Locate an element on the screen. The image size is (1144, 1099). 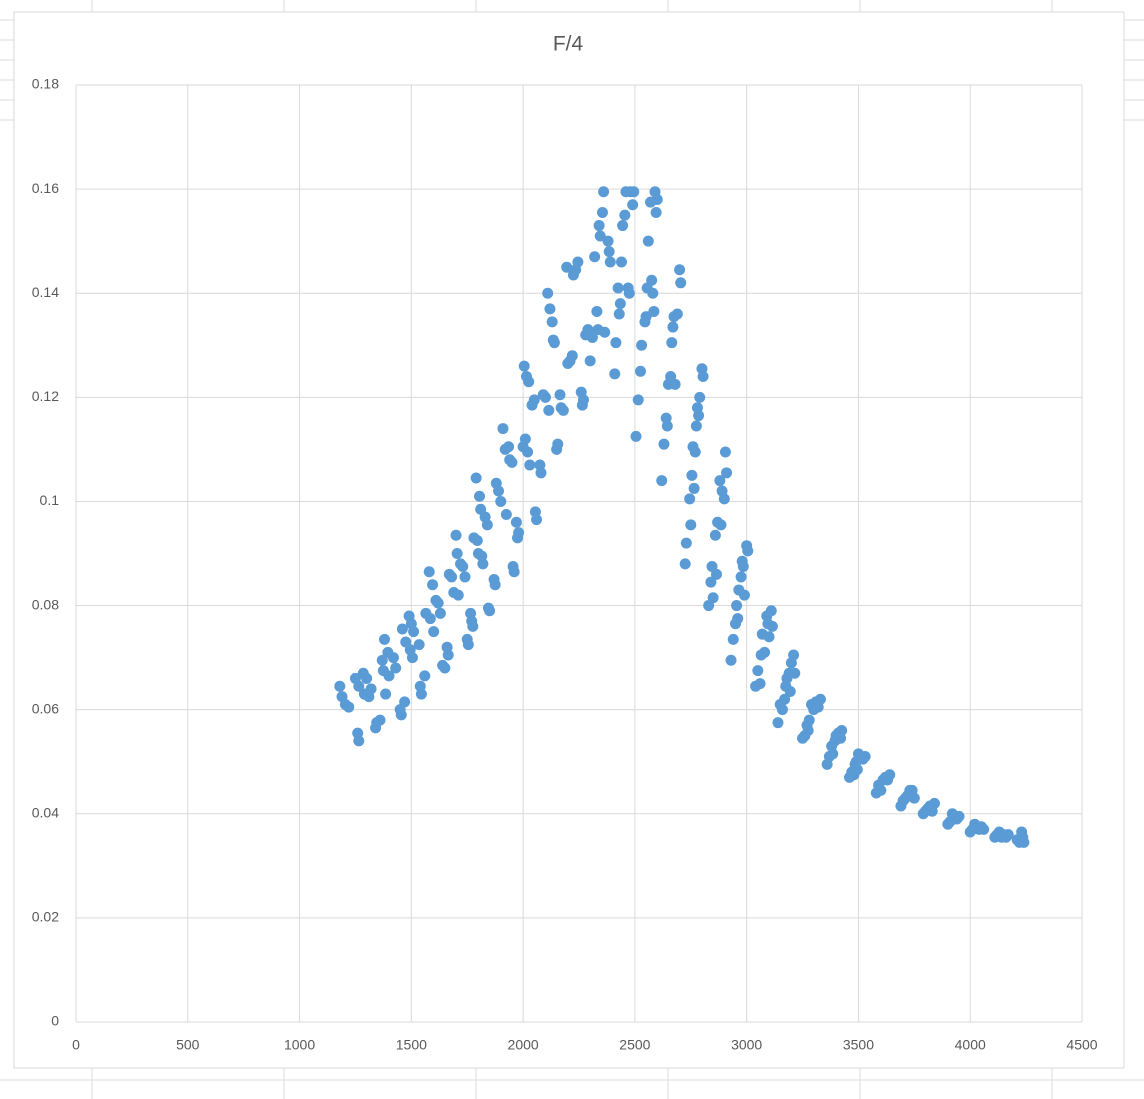
x-tick-label: 3500 is located at coordinates (858, 1045).